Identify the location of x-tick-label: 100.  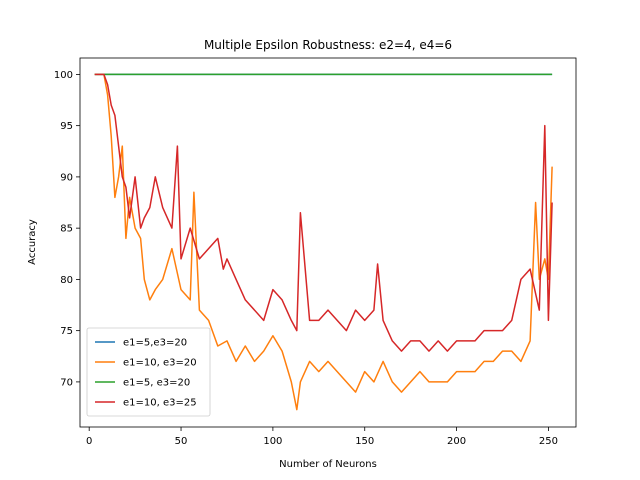
(272, 441).